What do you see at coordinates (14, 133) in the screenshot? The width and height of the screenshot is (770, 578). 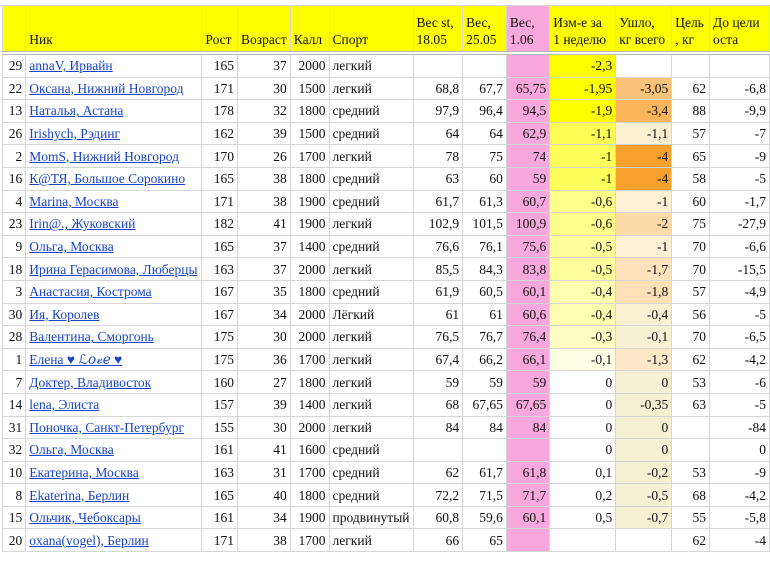 I see `row-index-cell: 26` at bounding box center [14, 133].